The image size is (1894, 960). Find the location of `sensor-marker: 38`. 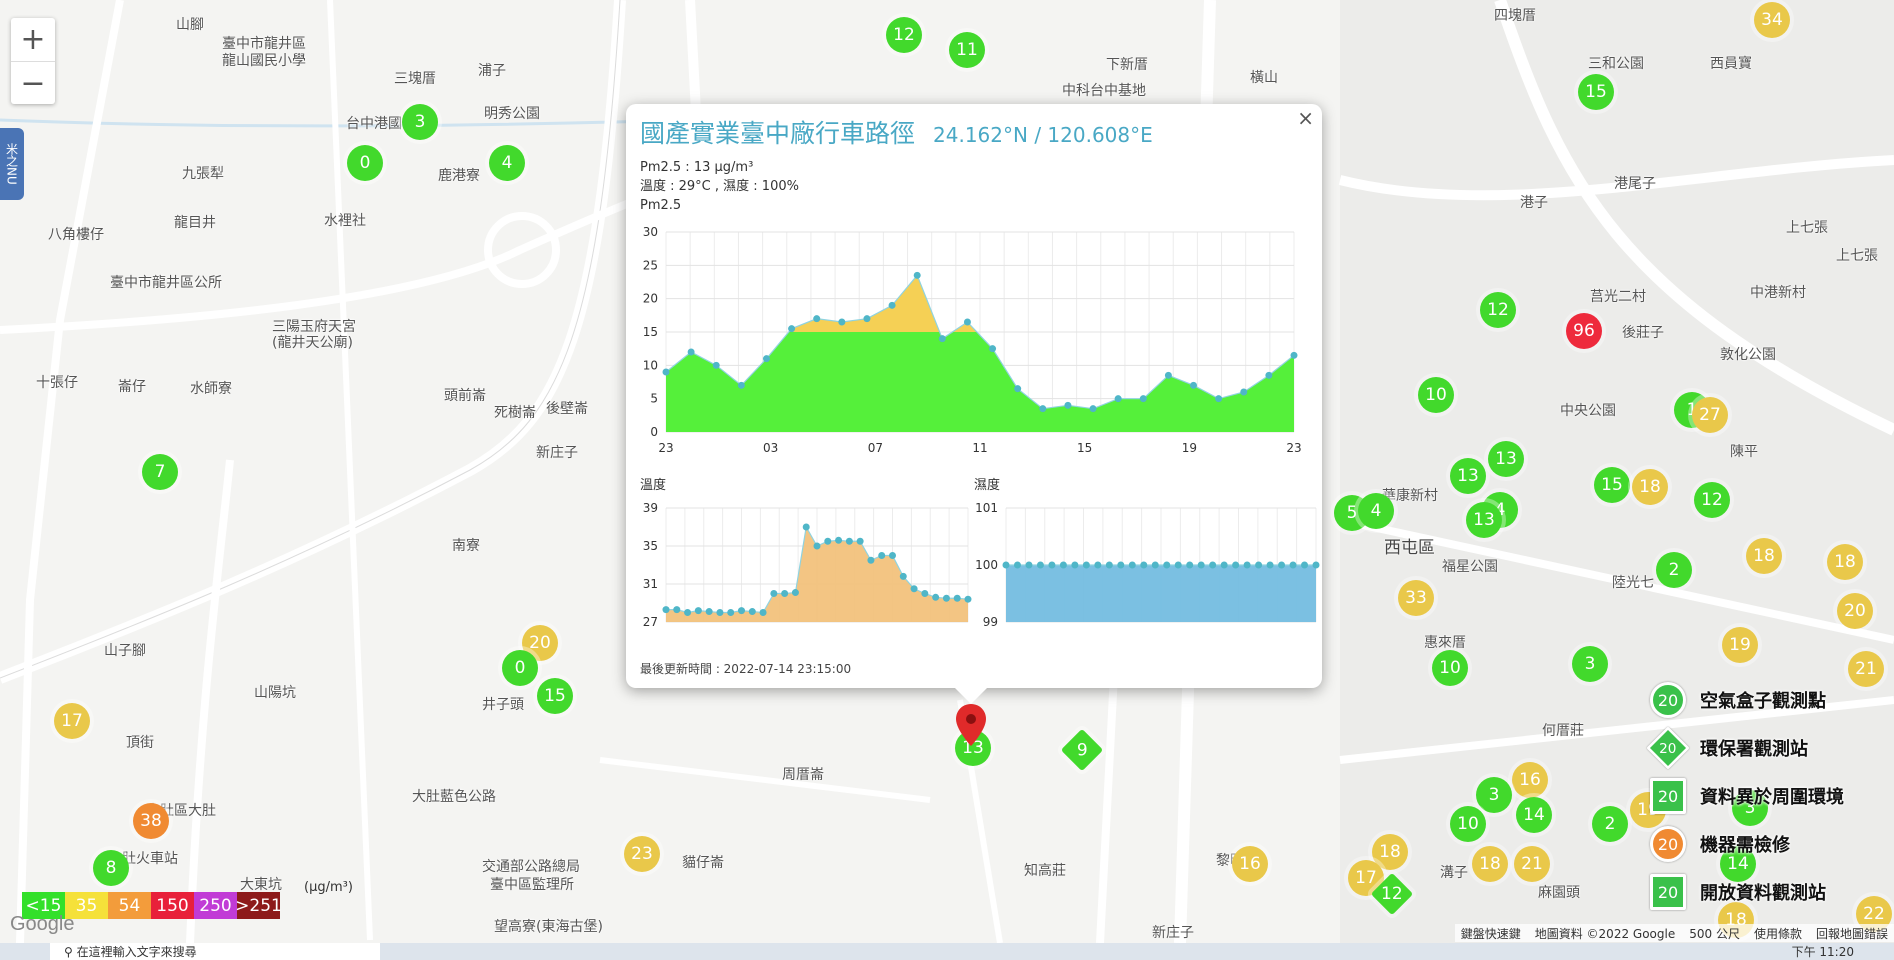

sensor-marker: 38 is located at coordinates (151, 821).